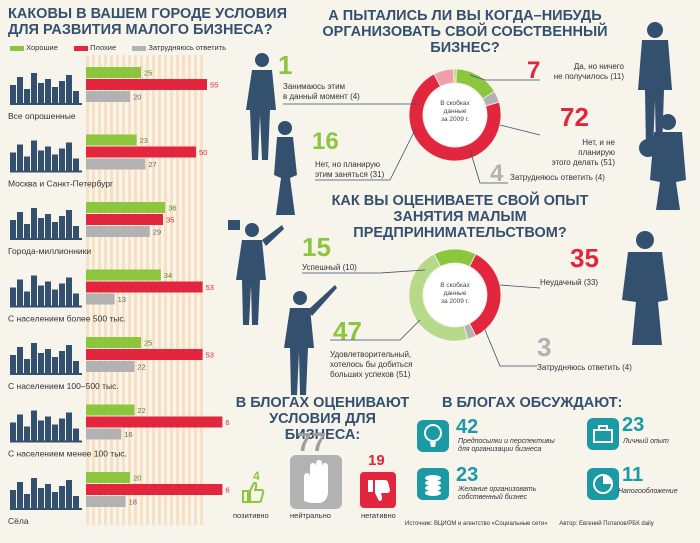  Describe the element at coordinates (534, 70) in the screenshot. I see `q1-value-failed: 7` at that location.